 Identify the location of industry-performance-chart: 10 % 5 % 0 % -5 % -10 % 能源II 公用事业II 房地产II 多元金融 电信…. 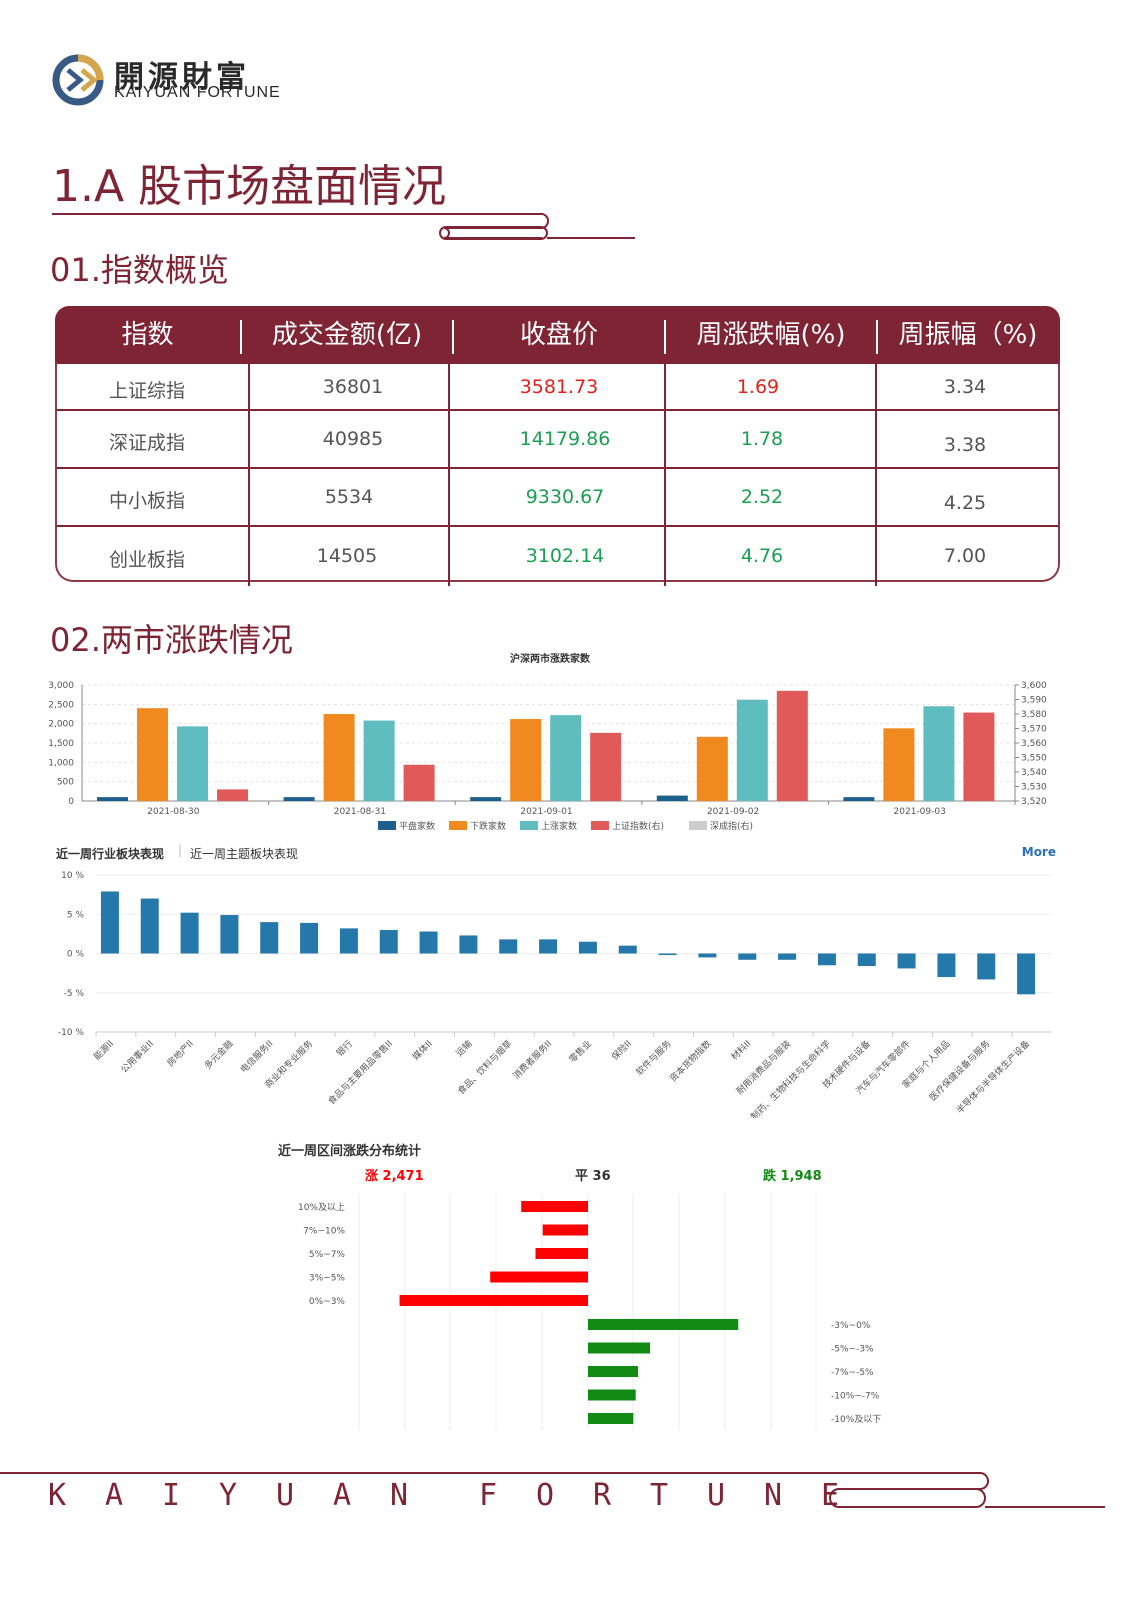
(555, 994).